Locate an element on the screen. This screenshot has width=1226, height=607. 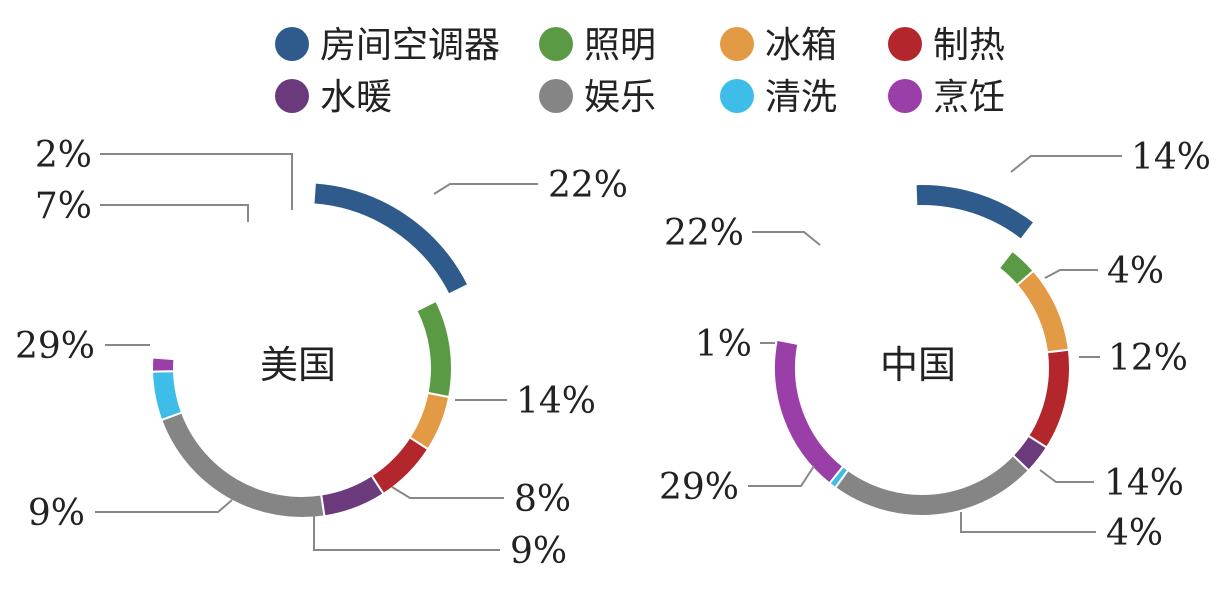
percent-label: 8% is located at coordinates (542, 499).